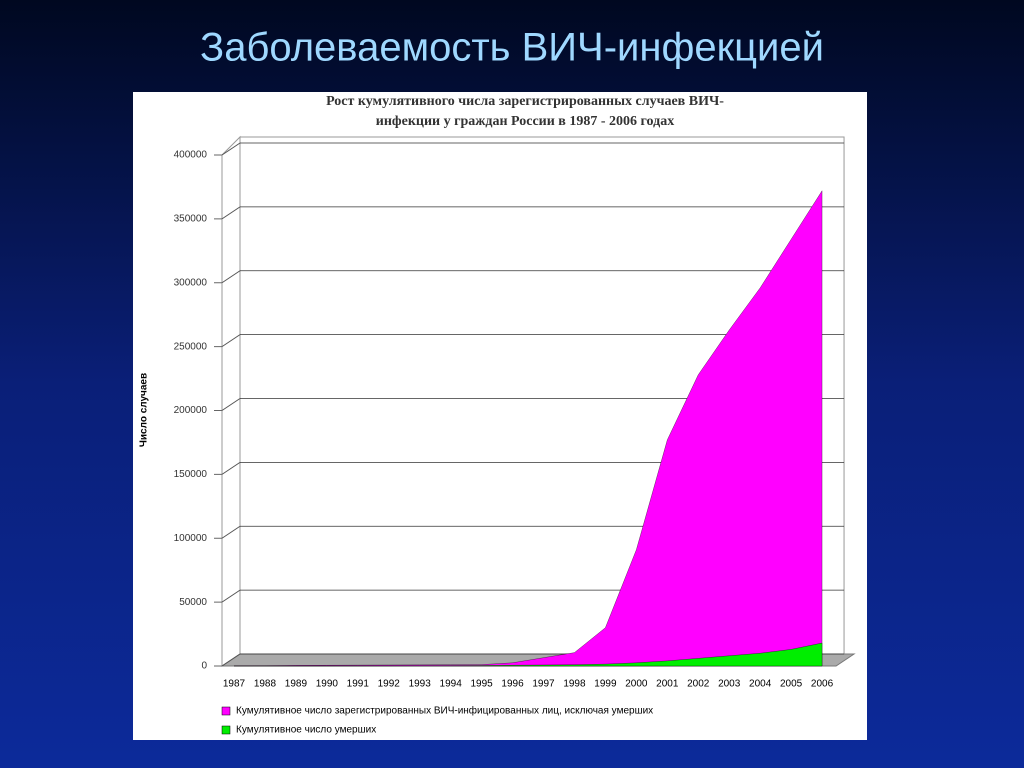  What do you see at coordinates (636, 684) in the screenshot?
I see `x-tick-label: 2000` at bounding box center [636, 684].